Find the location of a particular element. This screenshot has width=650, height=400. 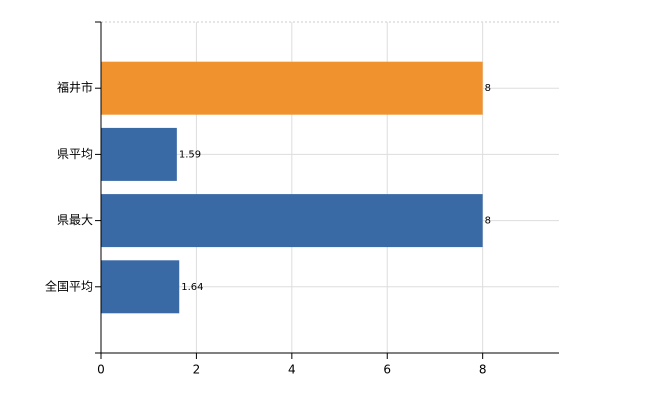

y-tick-label: 県平均 is located at coordinates (75, 154).